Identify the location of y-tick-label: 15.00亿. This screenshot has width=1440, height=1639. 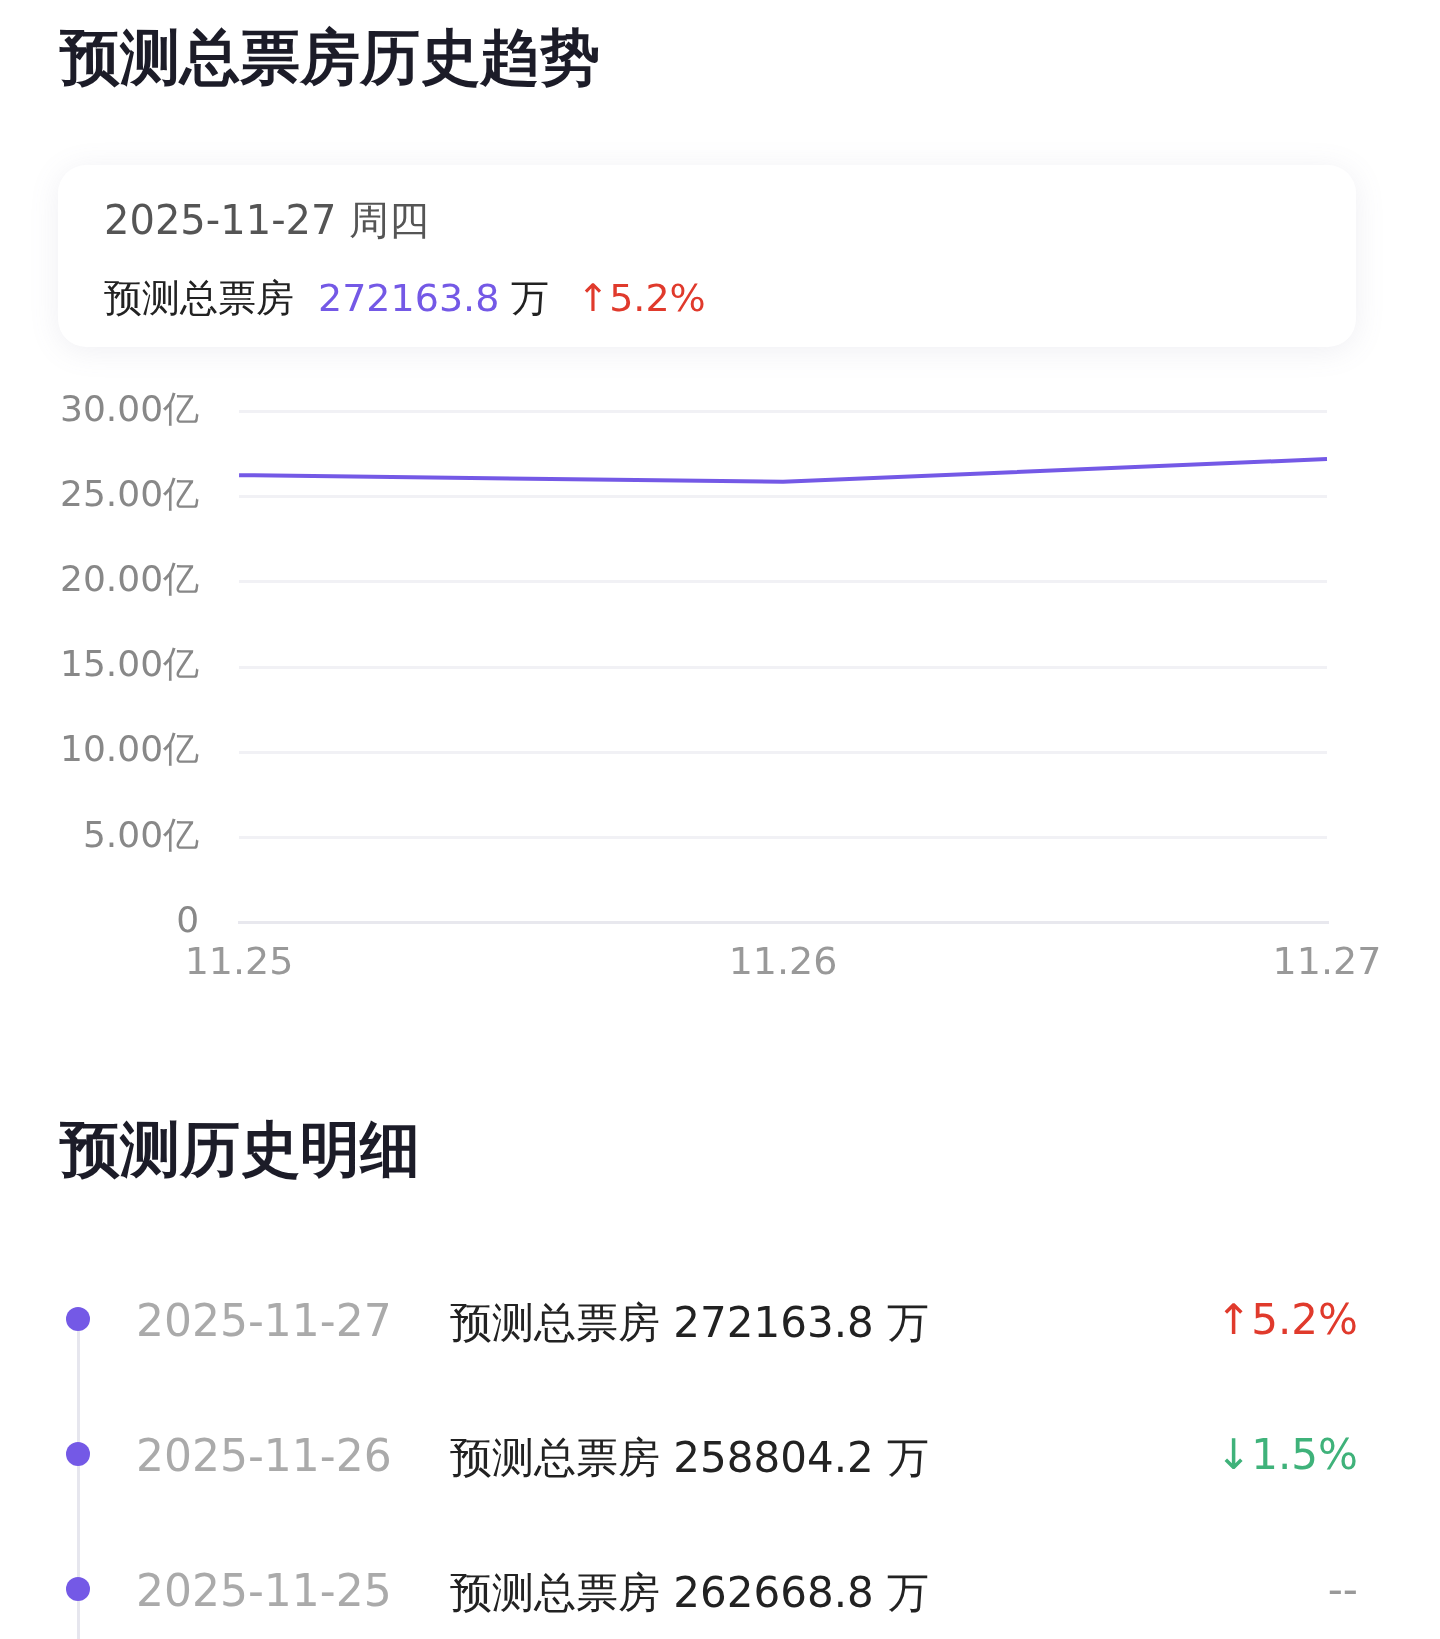
(130, 664).